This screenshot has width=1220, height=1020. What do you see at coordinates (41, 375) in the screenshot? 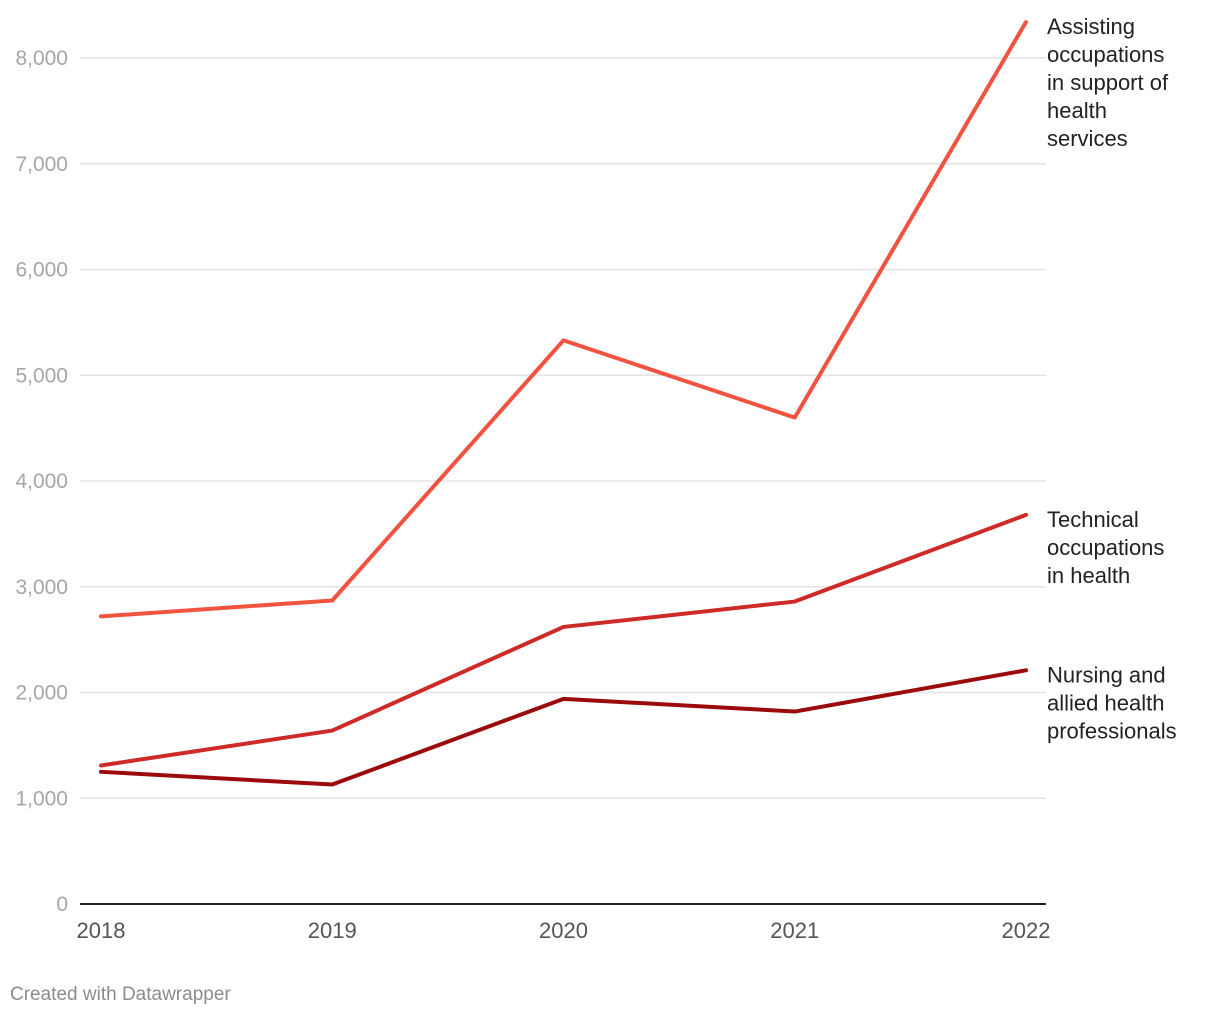
I see `y-tick-label: 5,000` at bounding box center [41, 375].